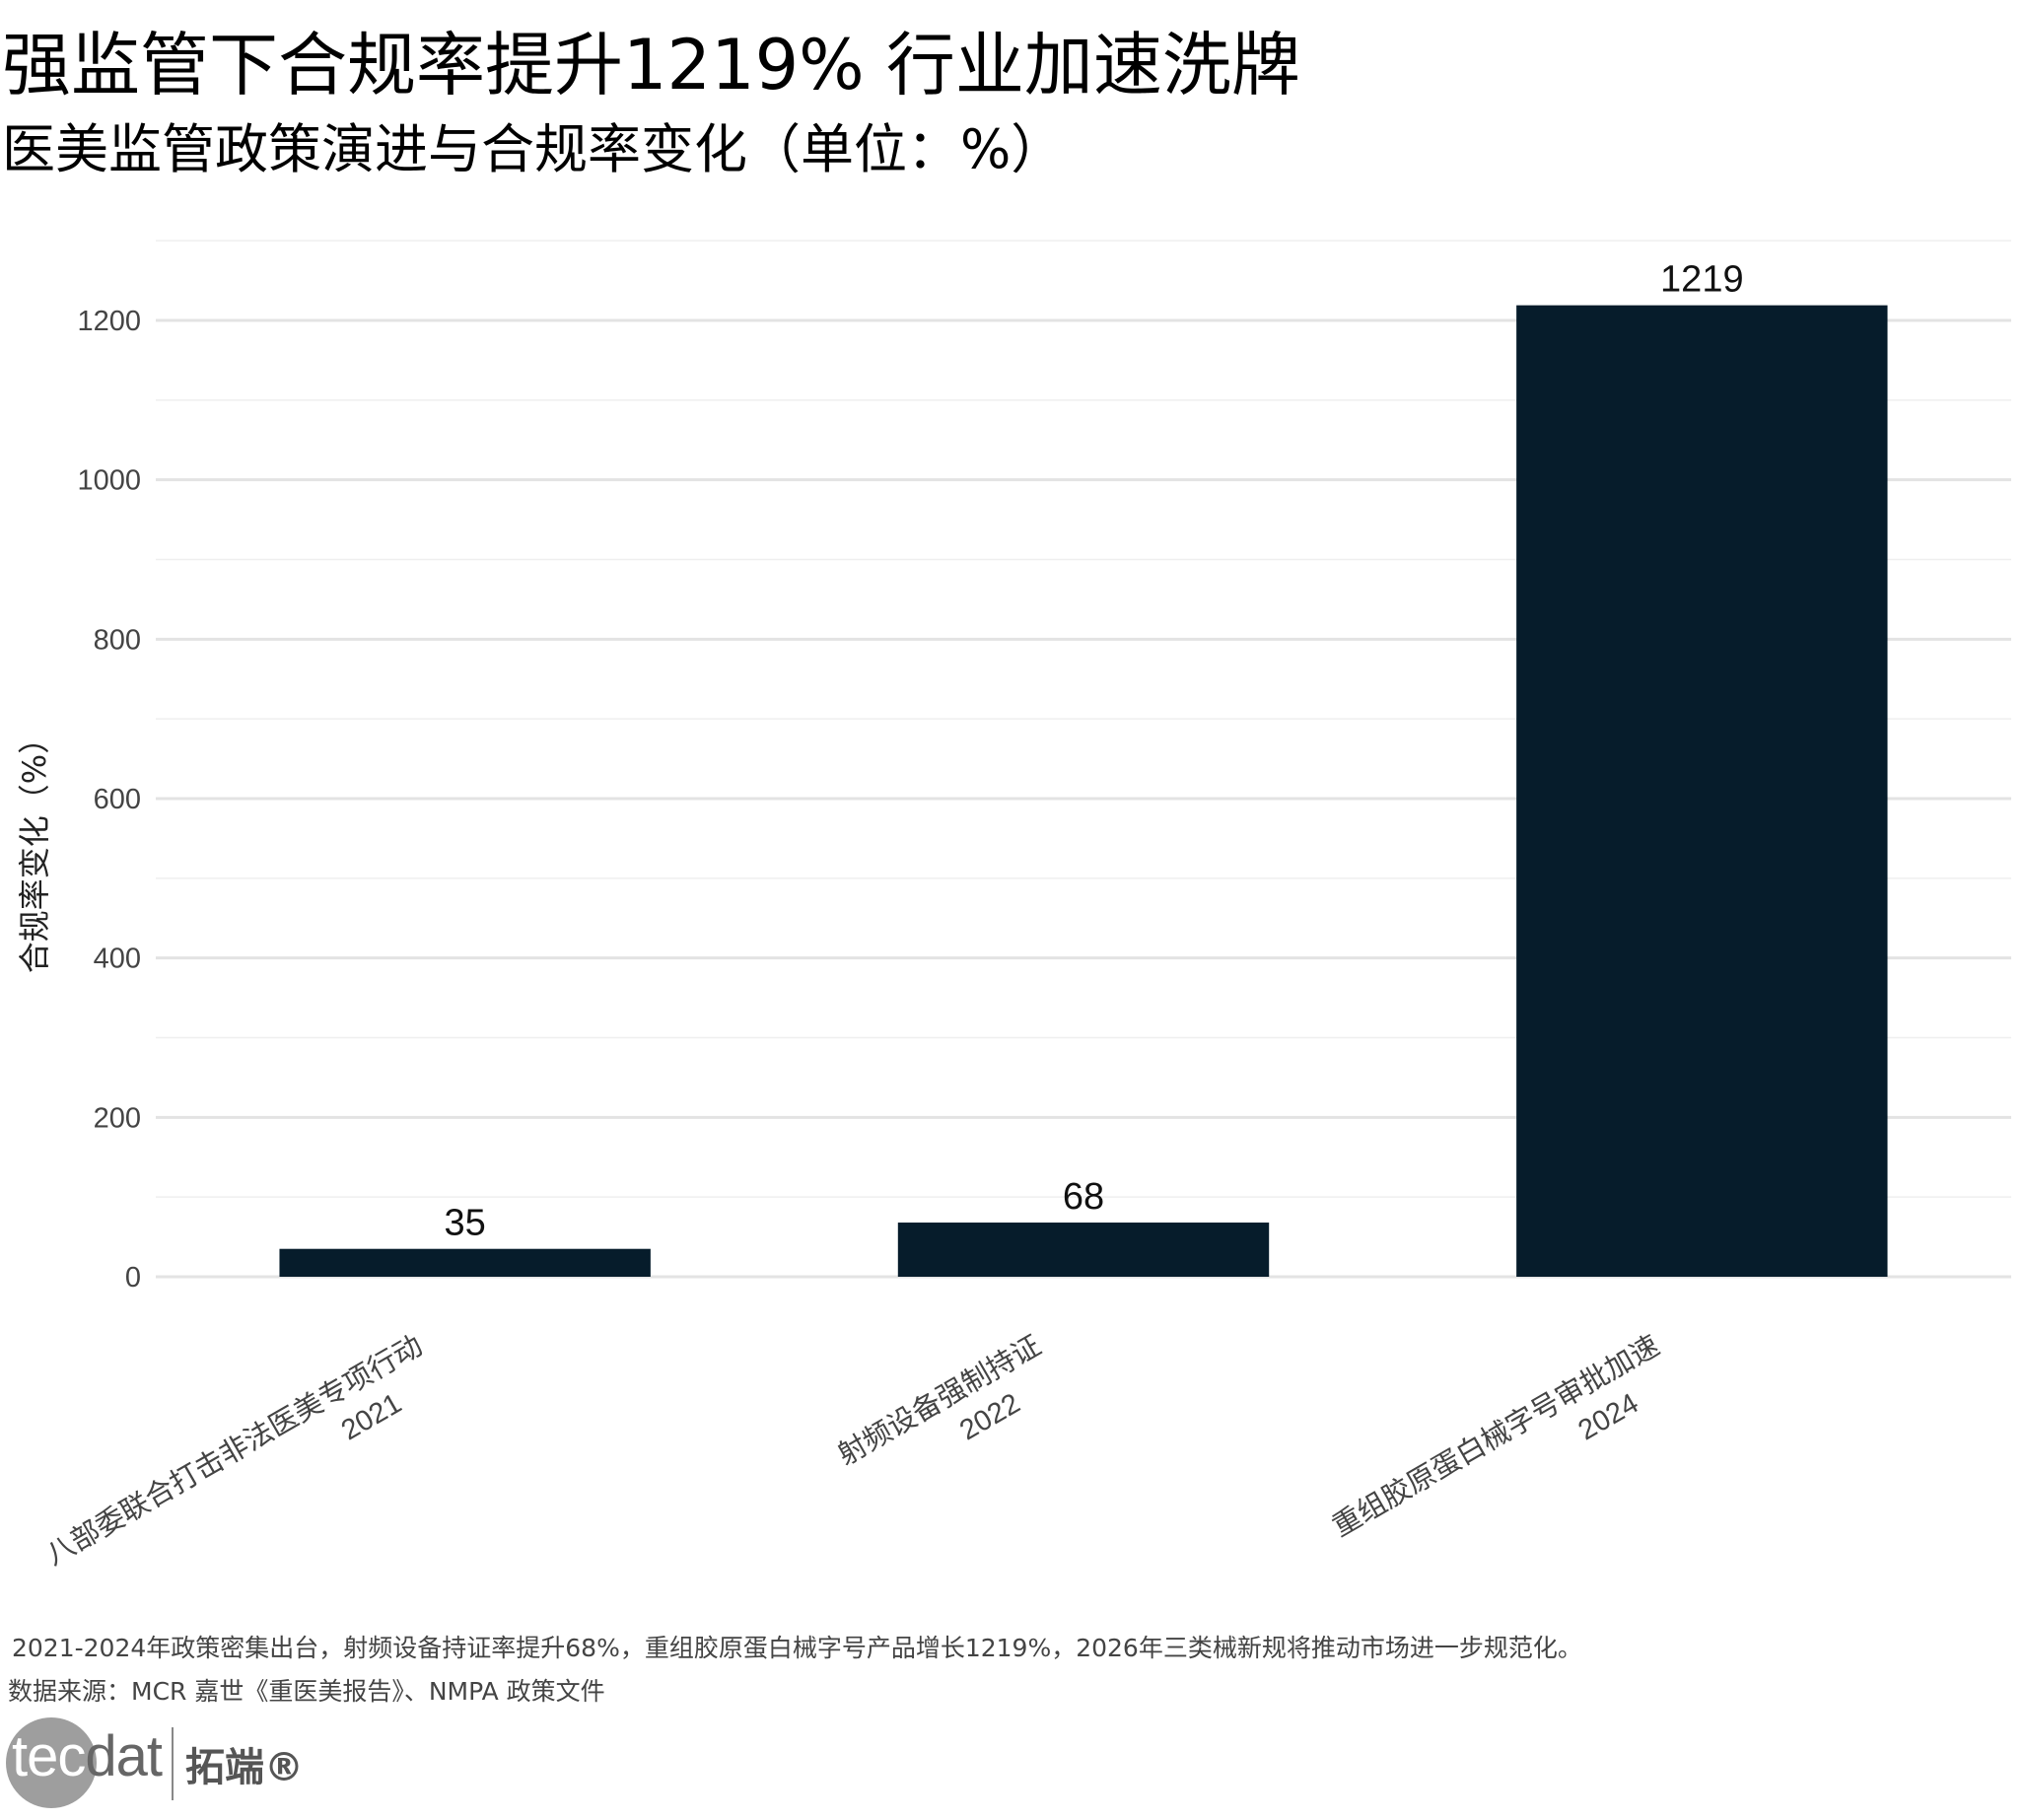  Describe the element at coordinates (244, 1767) in the screenshot. I see `logo-chinese-name: 拓端®` at that location.